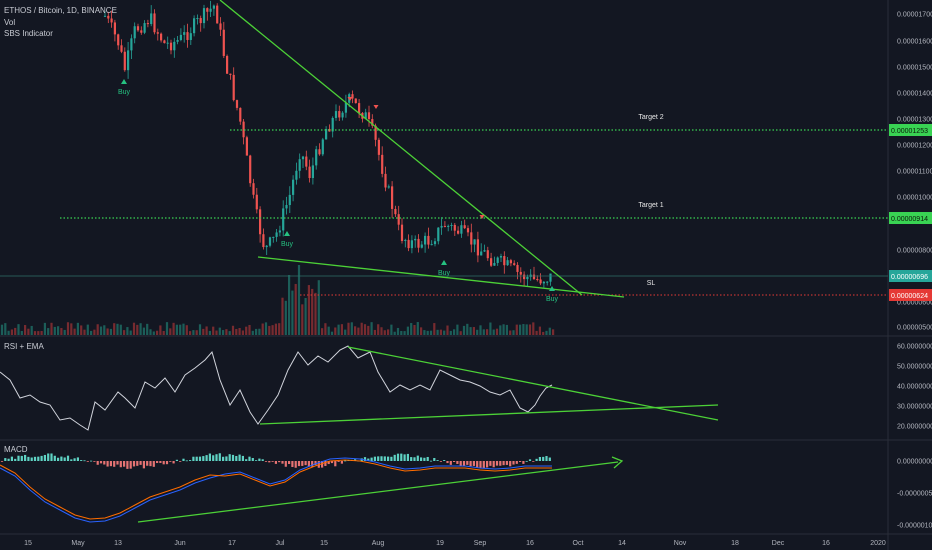 The height and width of the screenshot is (550, 932). I want to click on x-tick-label: 17, so click(232, 543).